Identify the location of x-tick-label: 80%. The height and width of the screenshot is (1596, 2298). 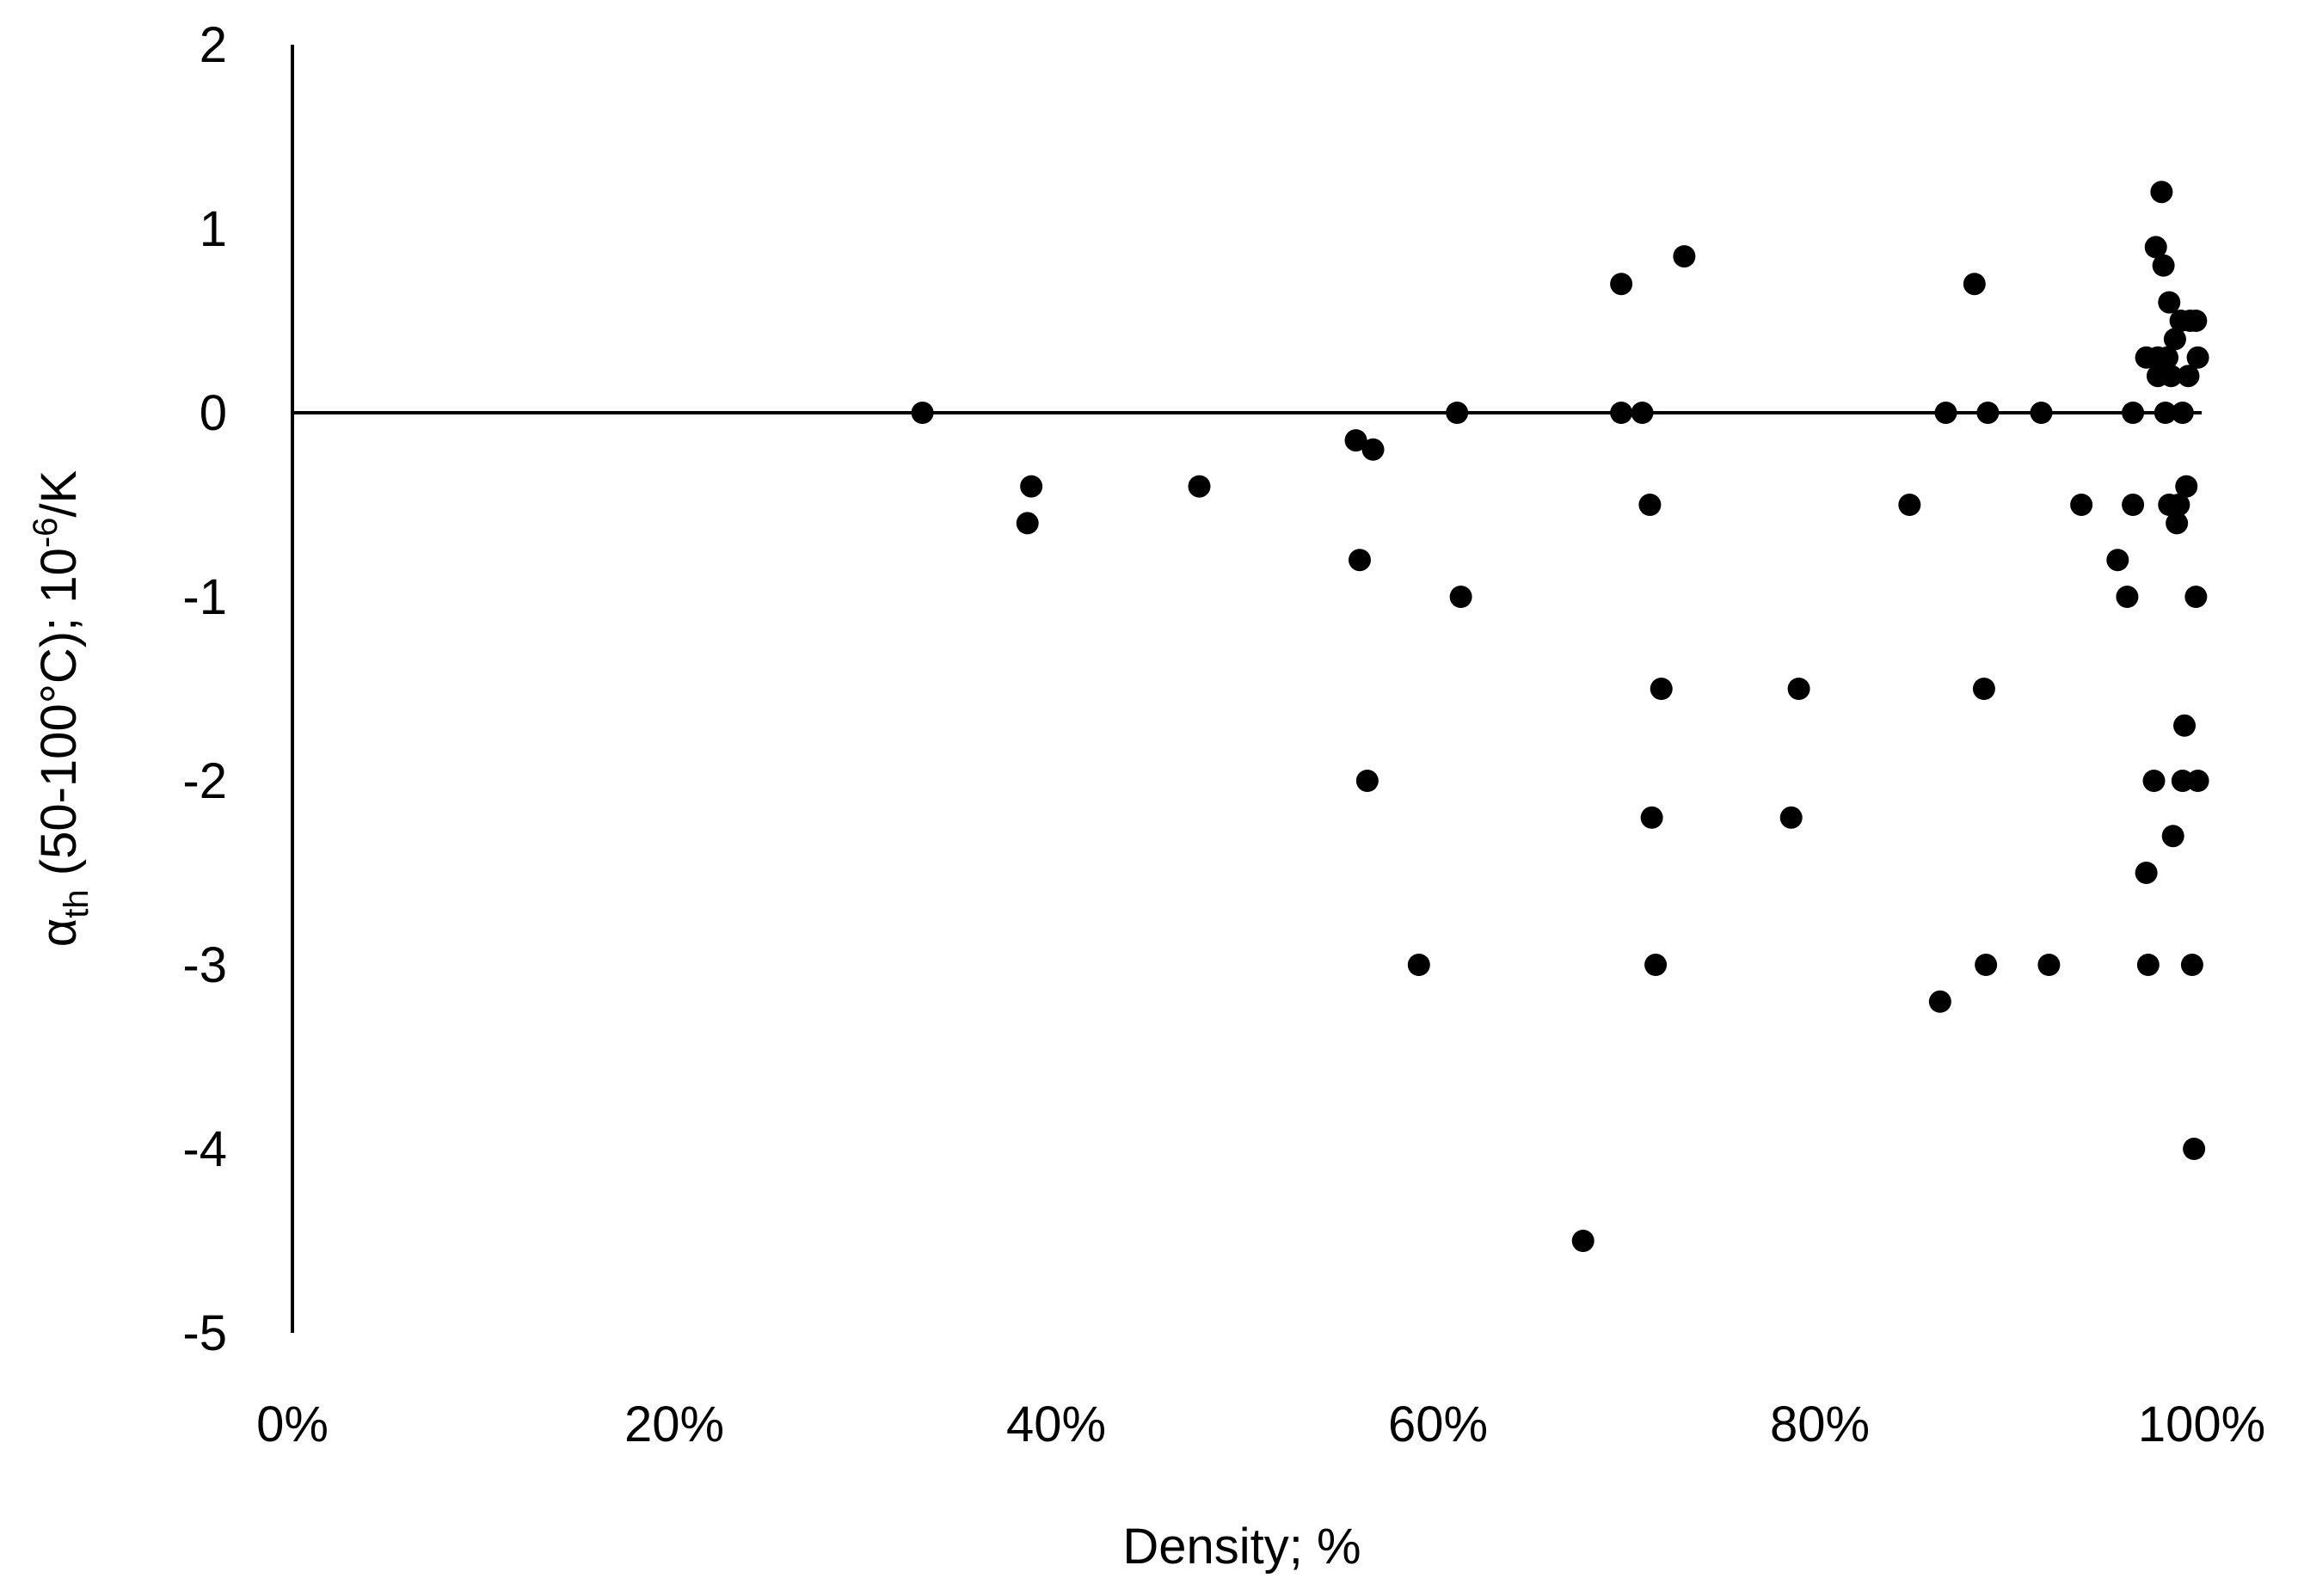
(1820, 1424).